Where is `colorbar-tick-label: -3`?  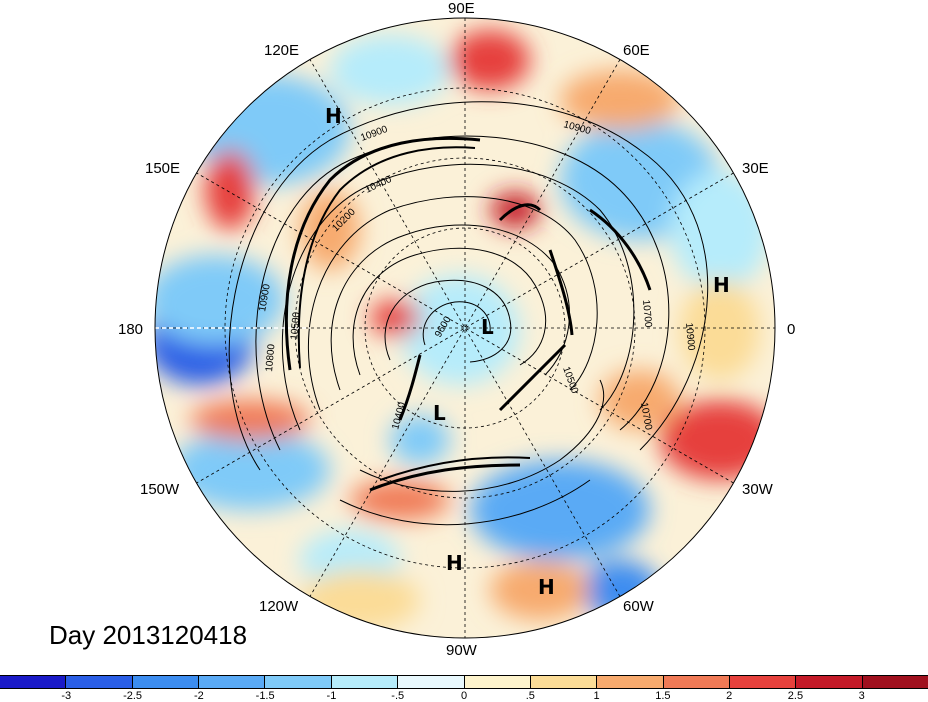 colorbar-tick-label: -3 is located at coordinates (66, 696).